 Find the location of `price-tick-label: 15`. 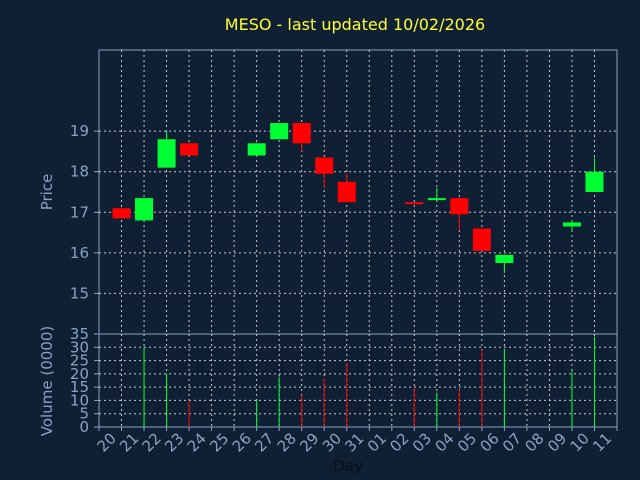

price-tick-label: 15 is located at coordinates (79, 293).